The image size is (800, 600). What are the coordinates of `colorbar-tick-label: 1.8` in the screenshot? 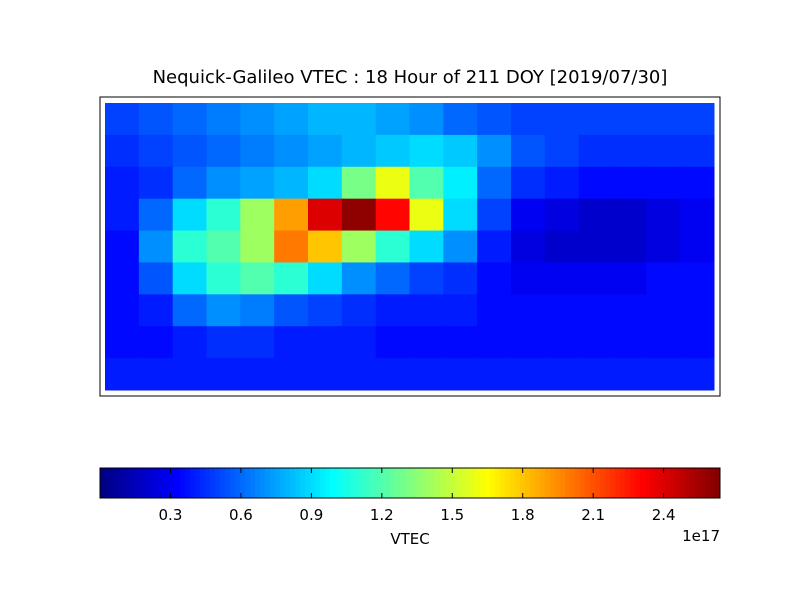 It's located at (523, 515).